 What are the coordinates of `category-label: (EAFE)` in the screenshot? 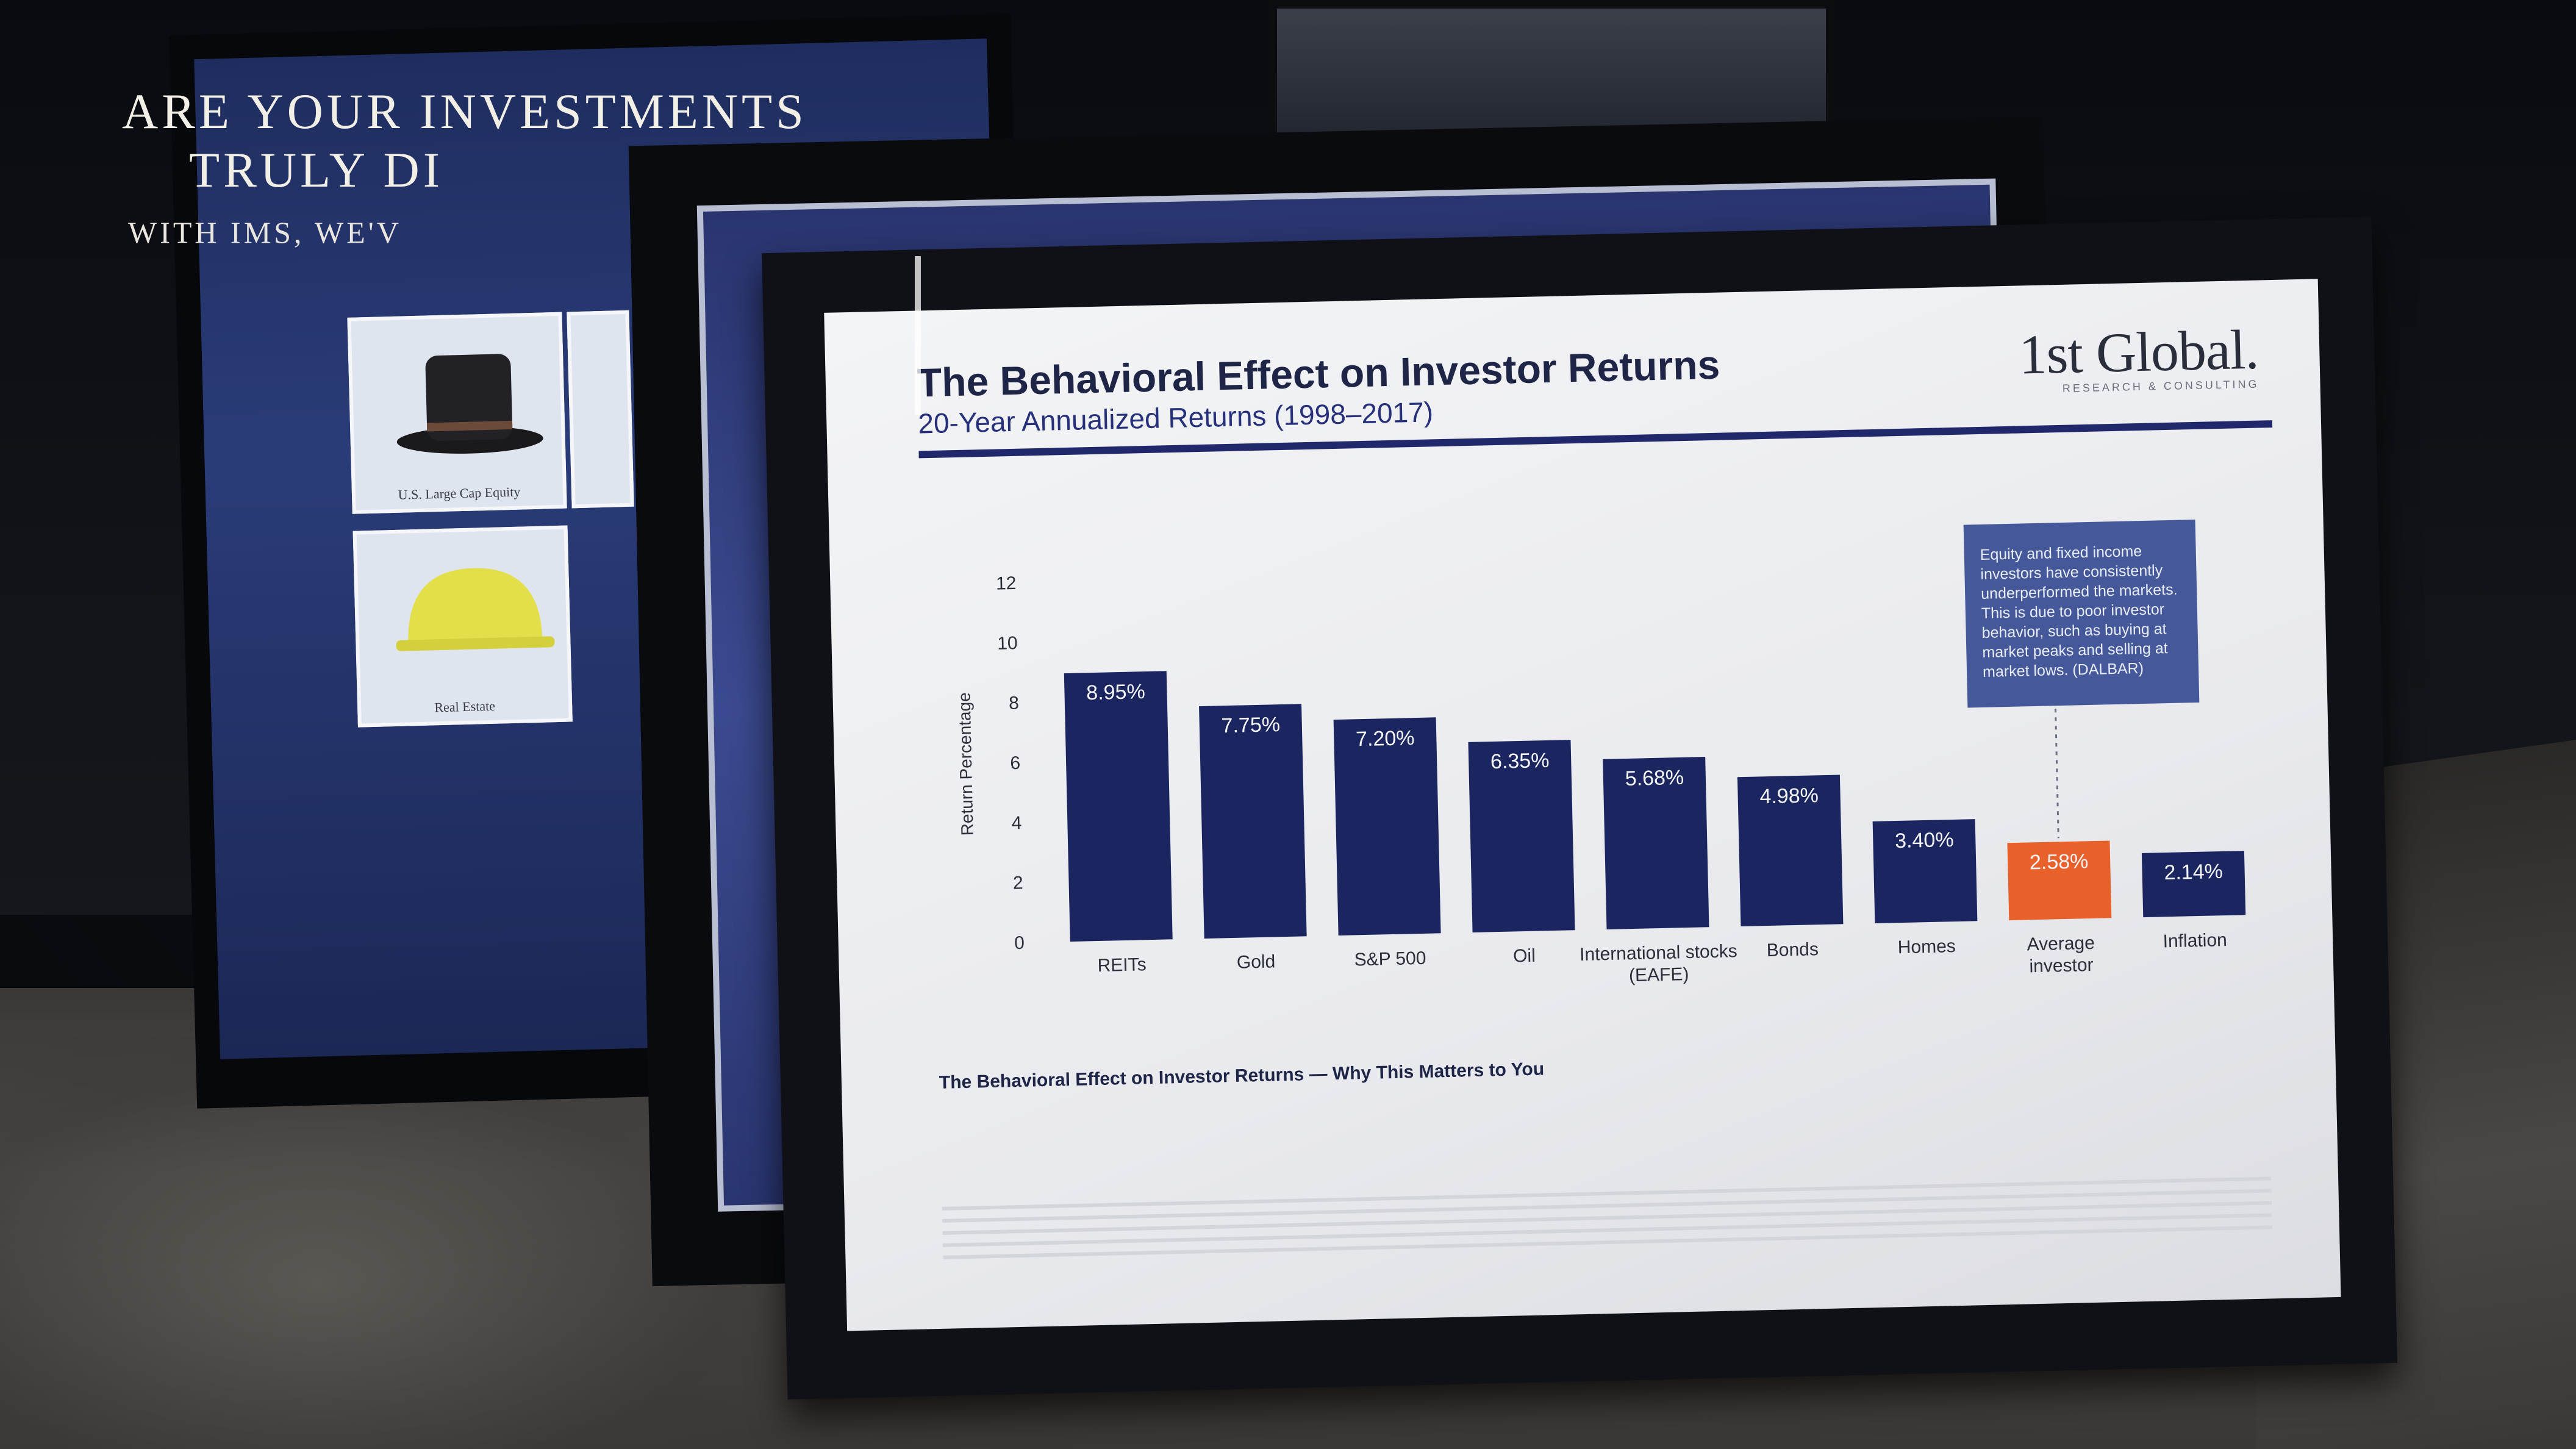 It's located at (1659, 975).